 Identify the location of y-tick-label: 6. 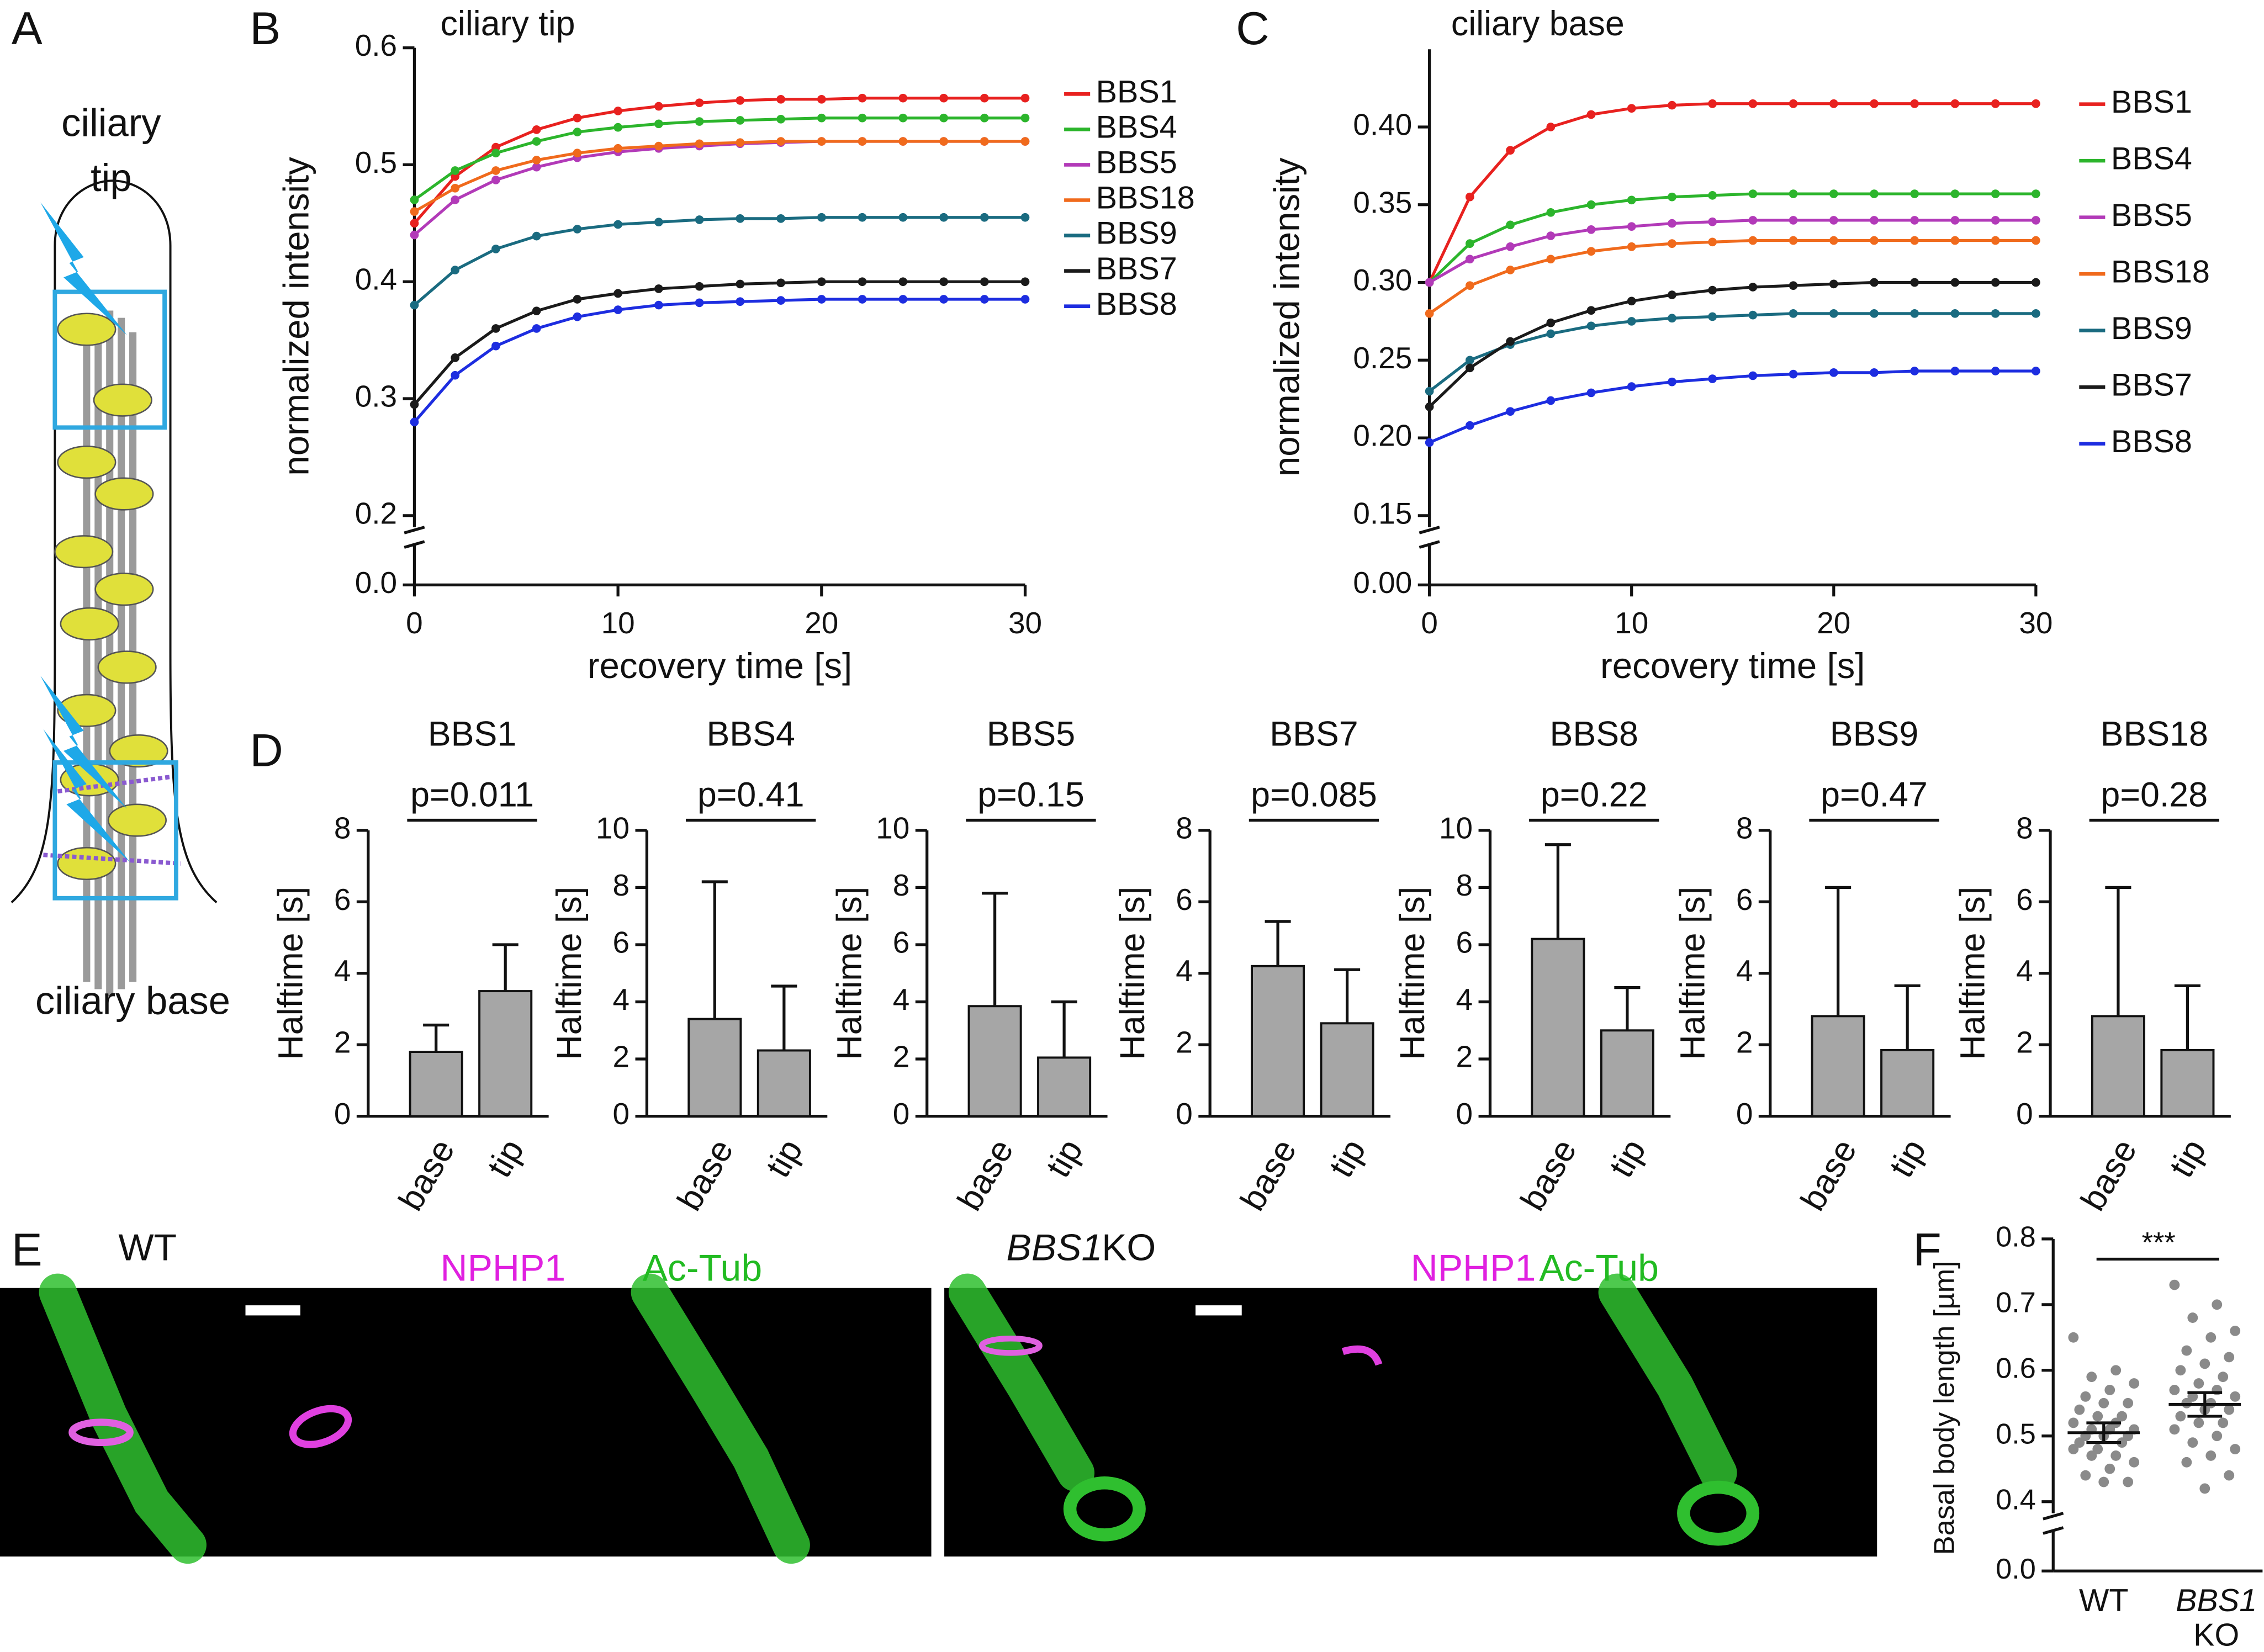
(1465, 942).